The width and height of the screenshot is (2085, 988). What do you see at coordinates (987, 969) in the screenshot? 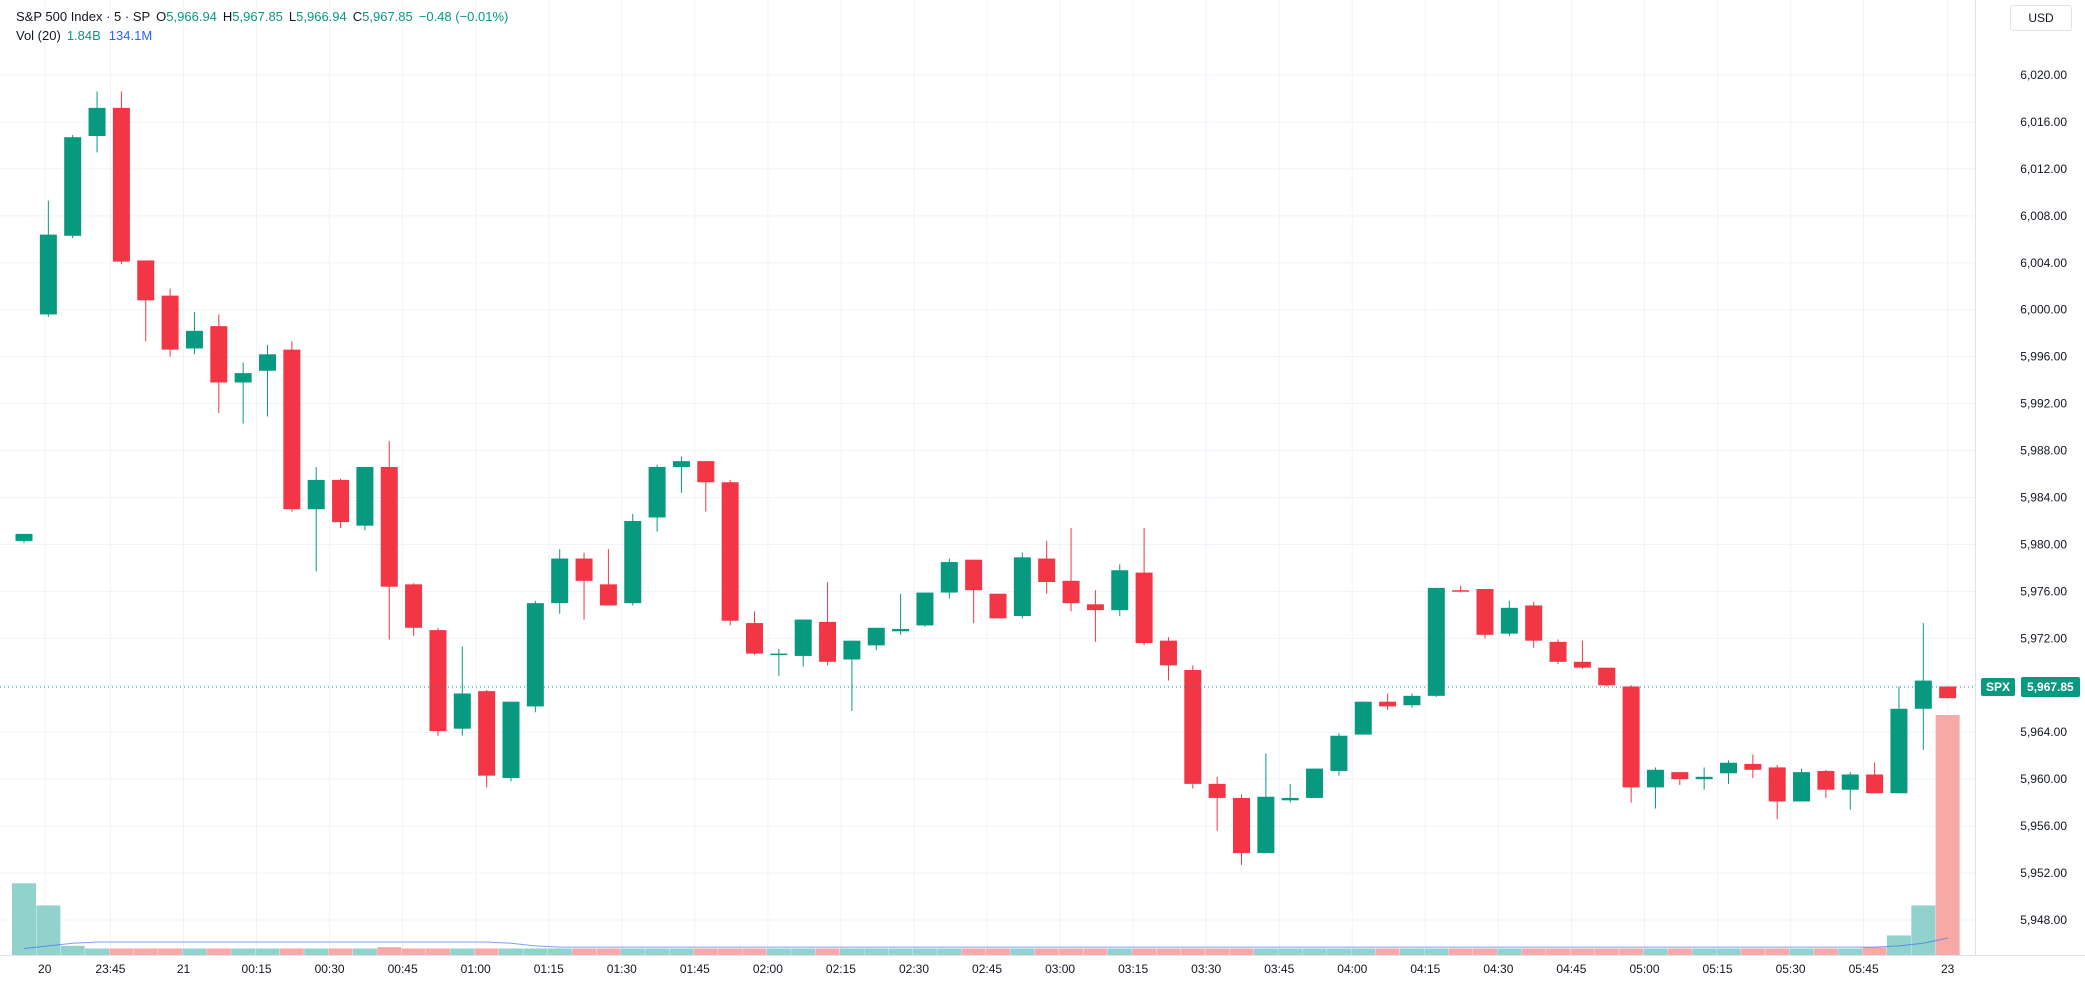
I see `x-tick-label: 02:45` at bounding box center [987, 969].